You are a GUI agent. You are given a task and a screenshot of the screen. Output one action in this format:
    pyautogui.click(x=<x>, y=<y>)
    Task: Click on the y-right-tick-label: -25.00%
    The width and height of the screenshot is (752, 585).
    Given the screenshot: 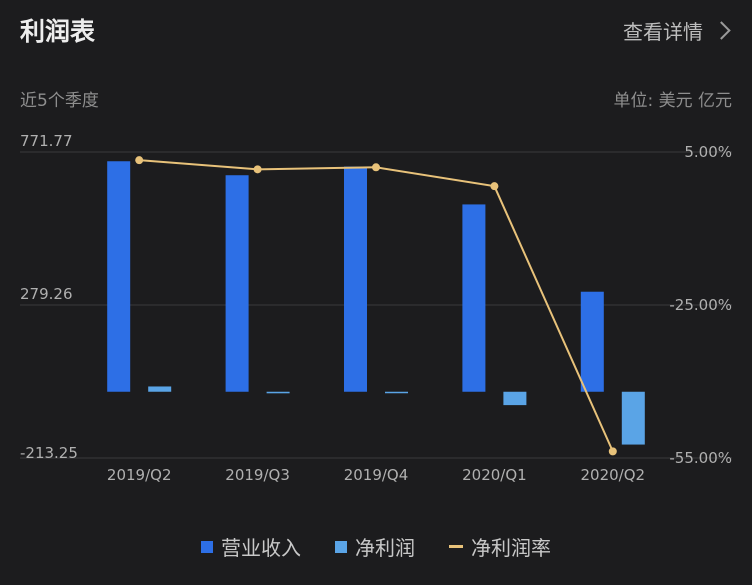 What is the action you would take?
    pyautogui.click(x=700, y=305)
    